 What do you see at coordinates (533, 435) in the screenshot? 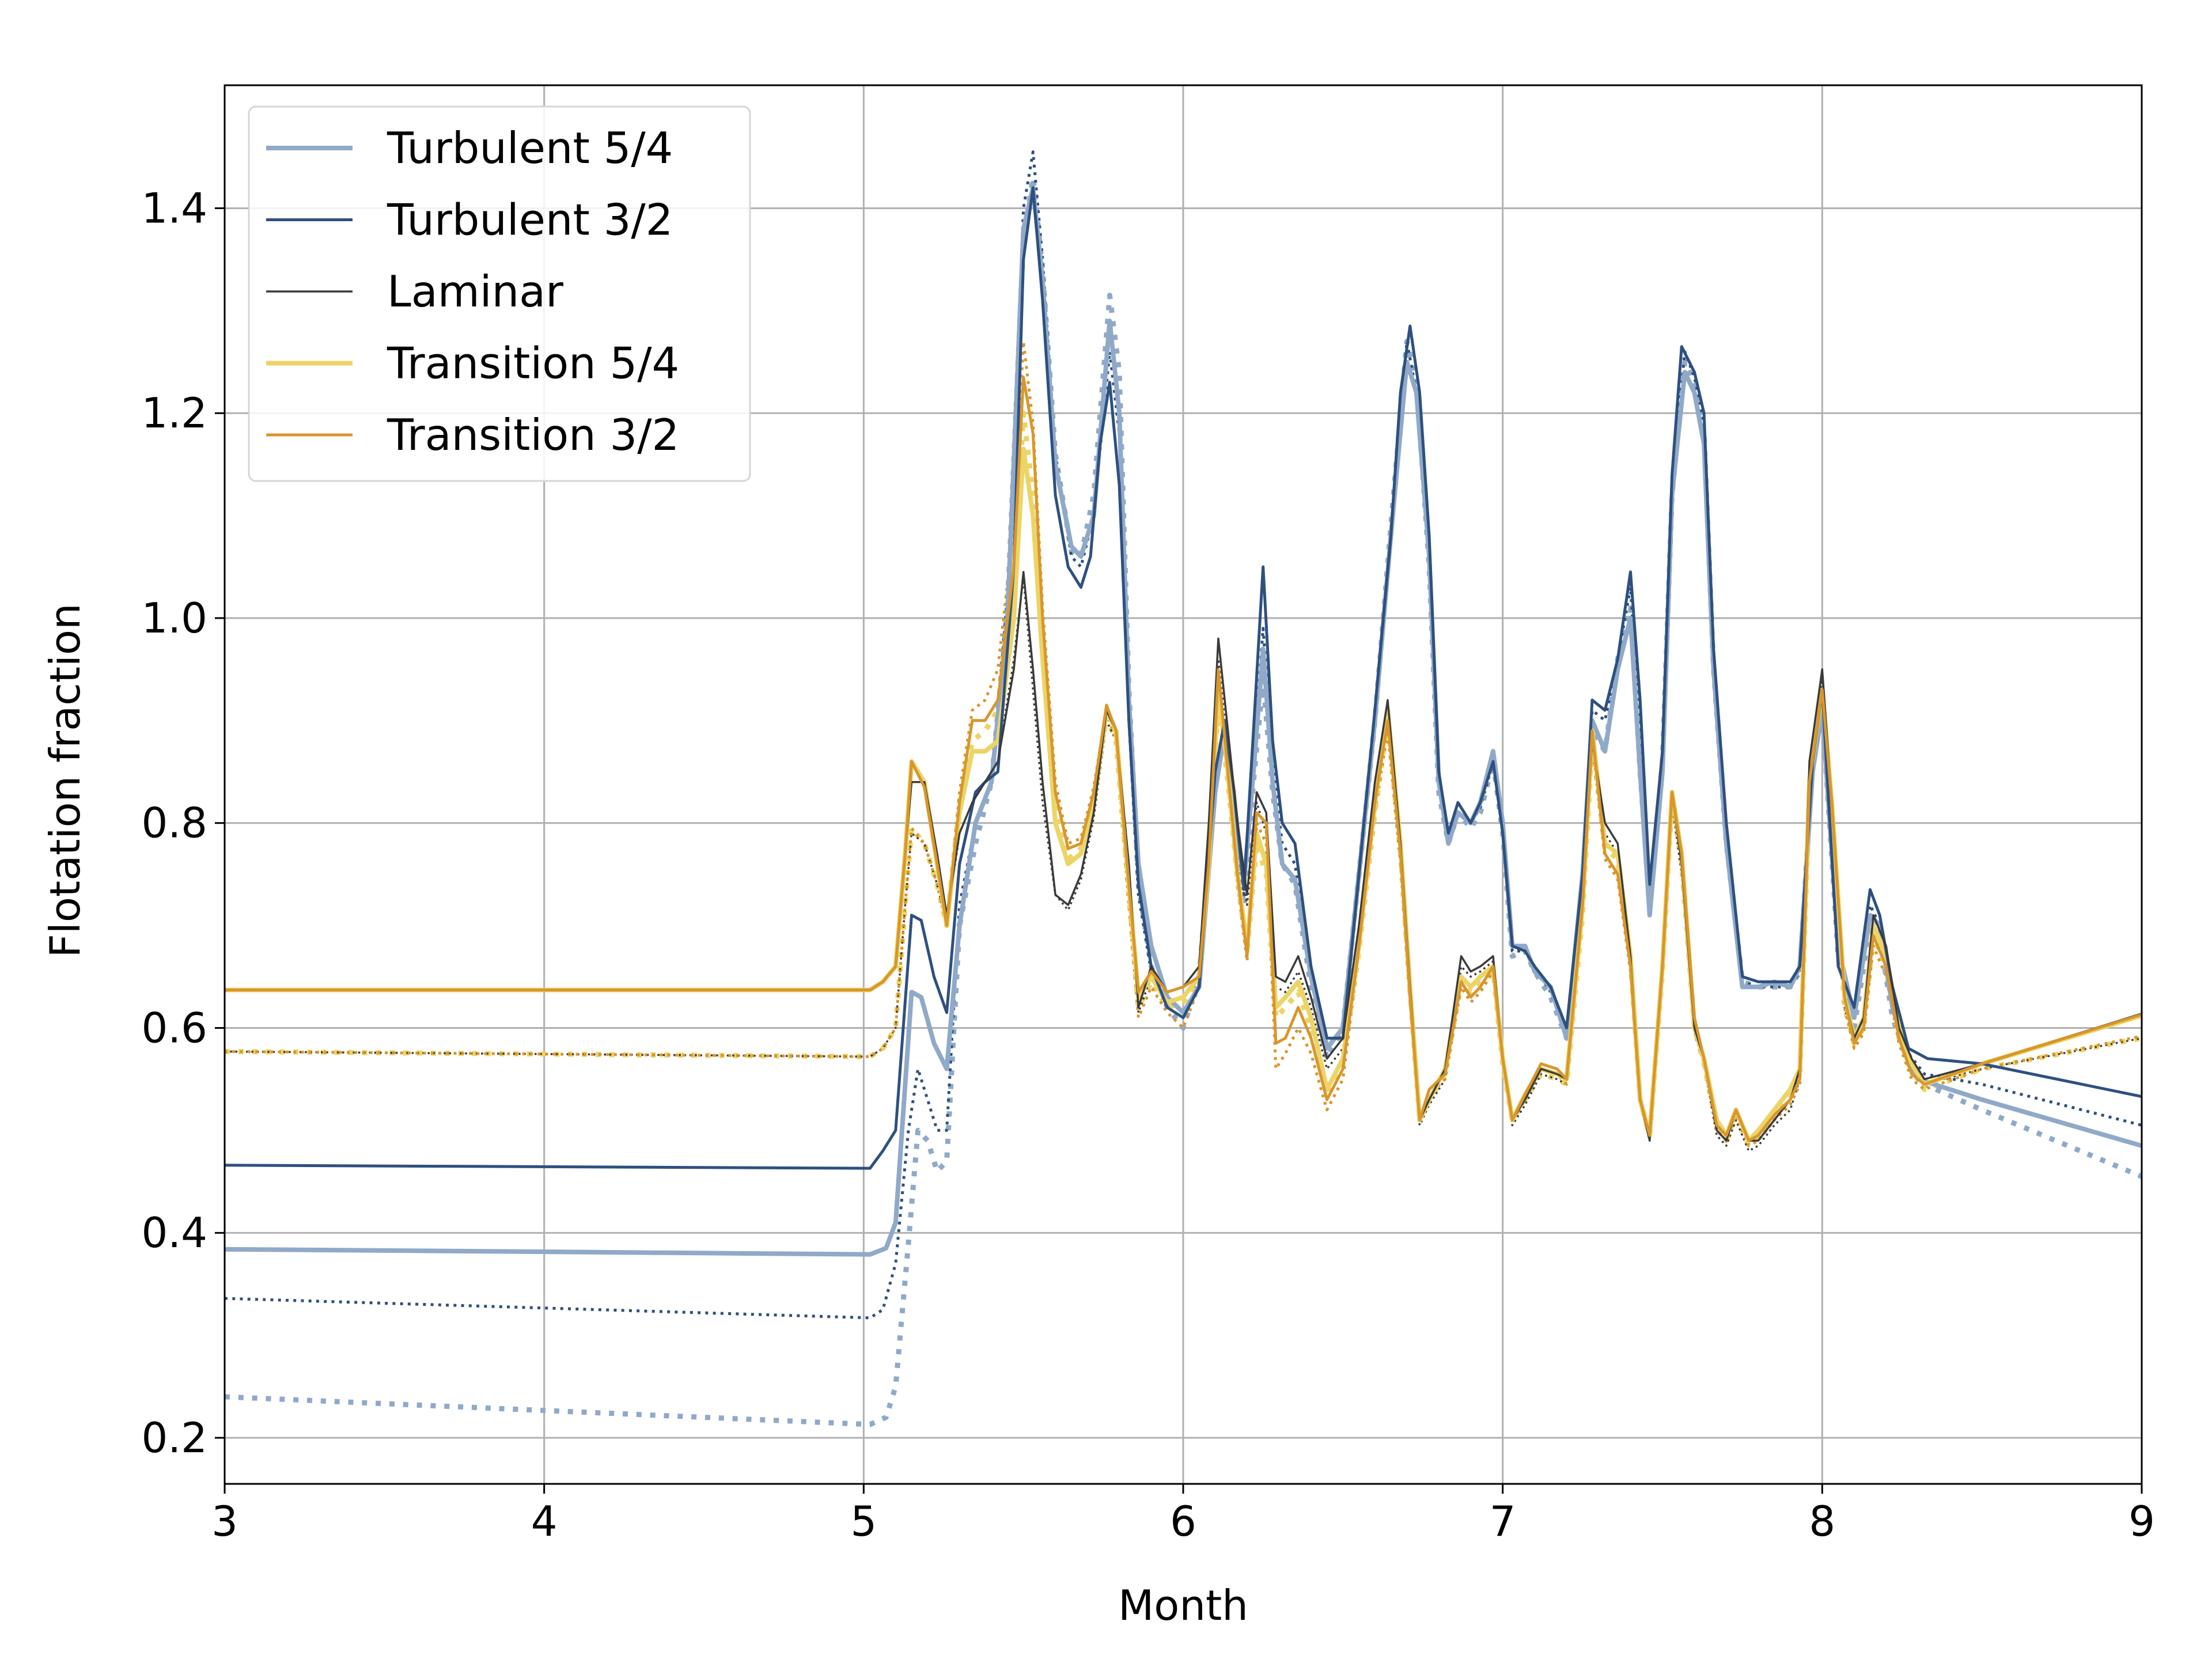
I see `legend-label: Transition 3/2` at bounding box center [533, 435].